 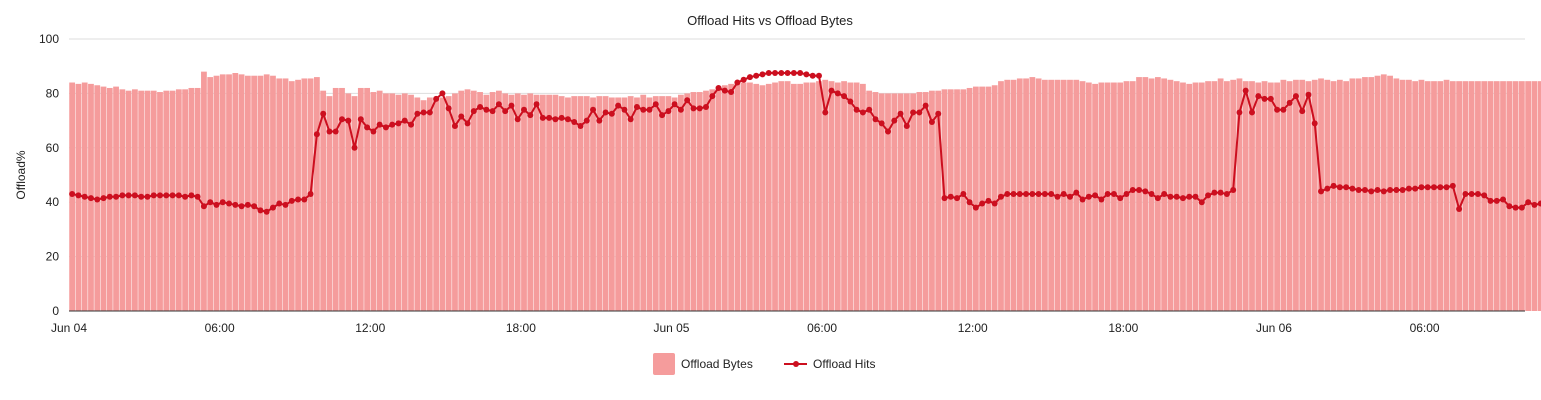 What do you see at coordinates (671, 328) in the screenshot?
I see `x-tick-label: Jun 05` at bounding box center [671, 328].